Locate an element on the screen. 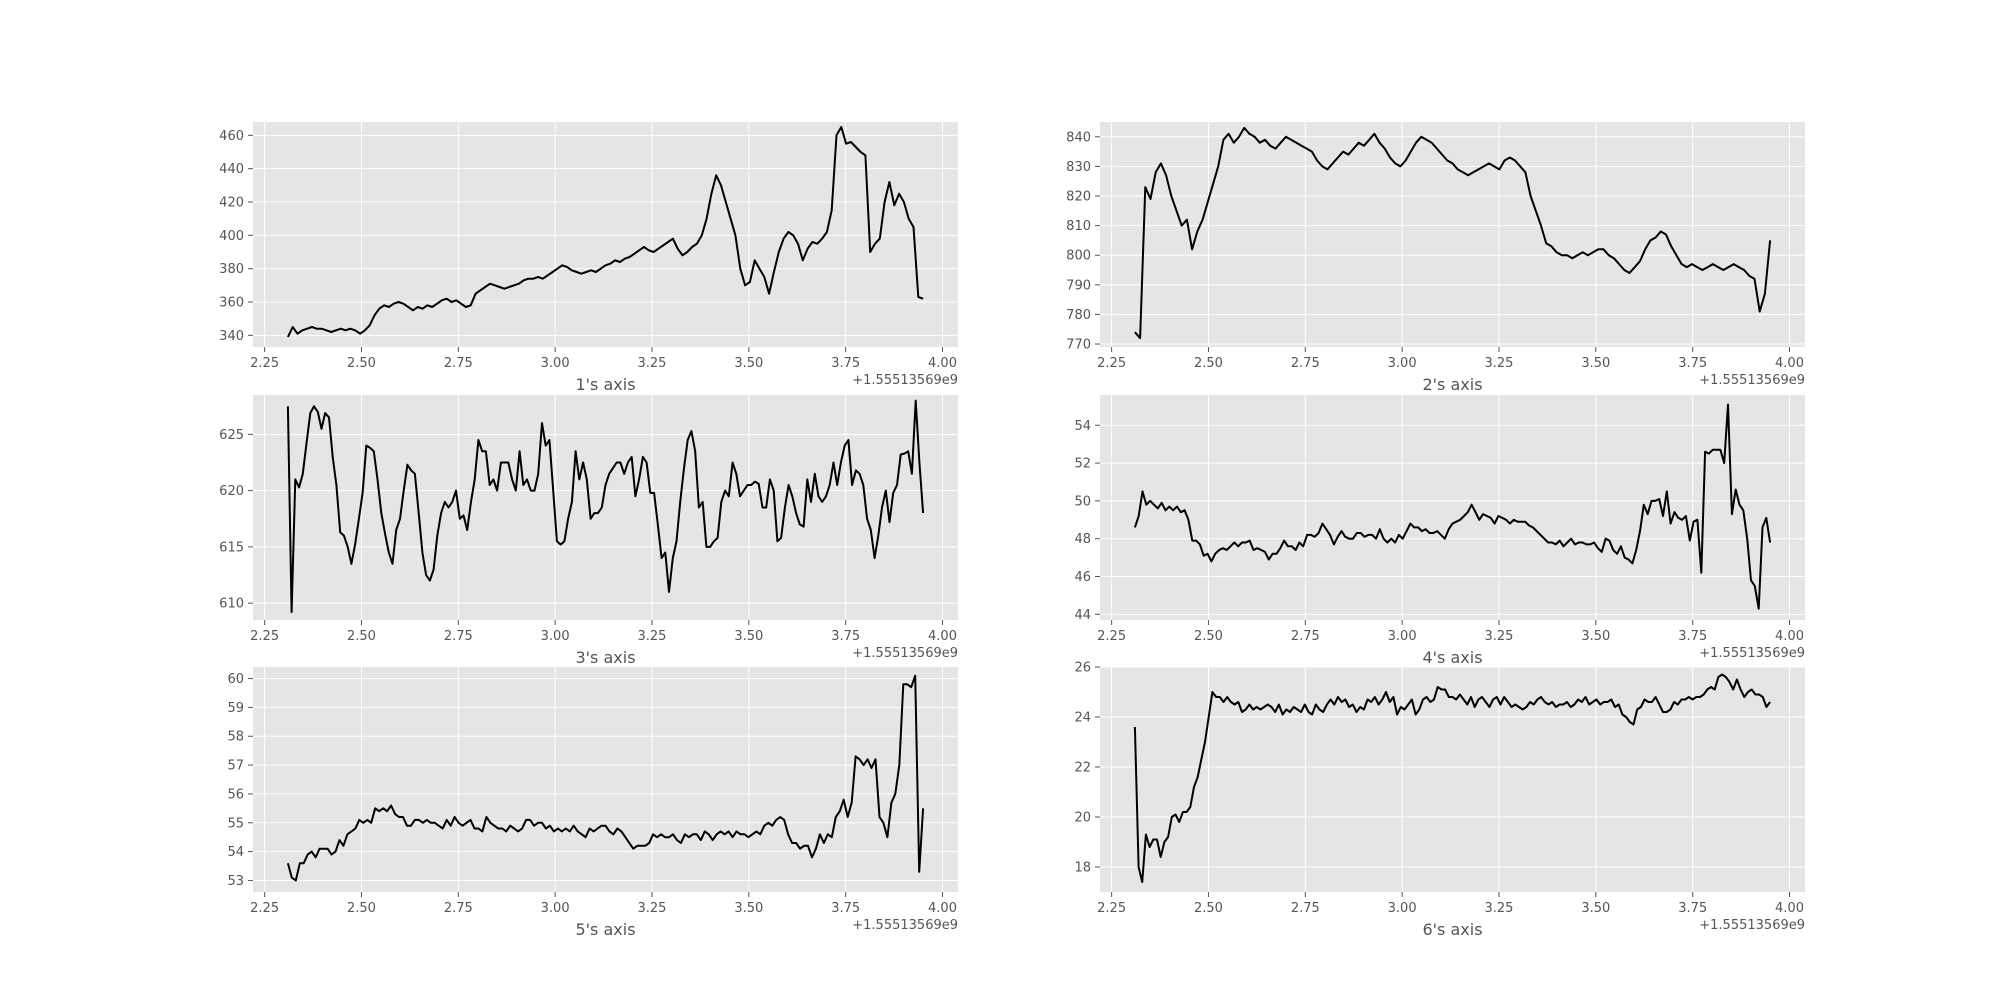  y-tick-label: 20 is located at coordinates (1082, 818).